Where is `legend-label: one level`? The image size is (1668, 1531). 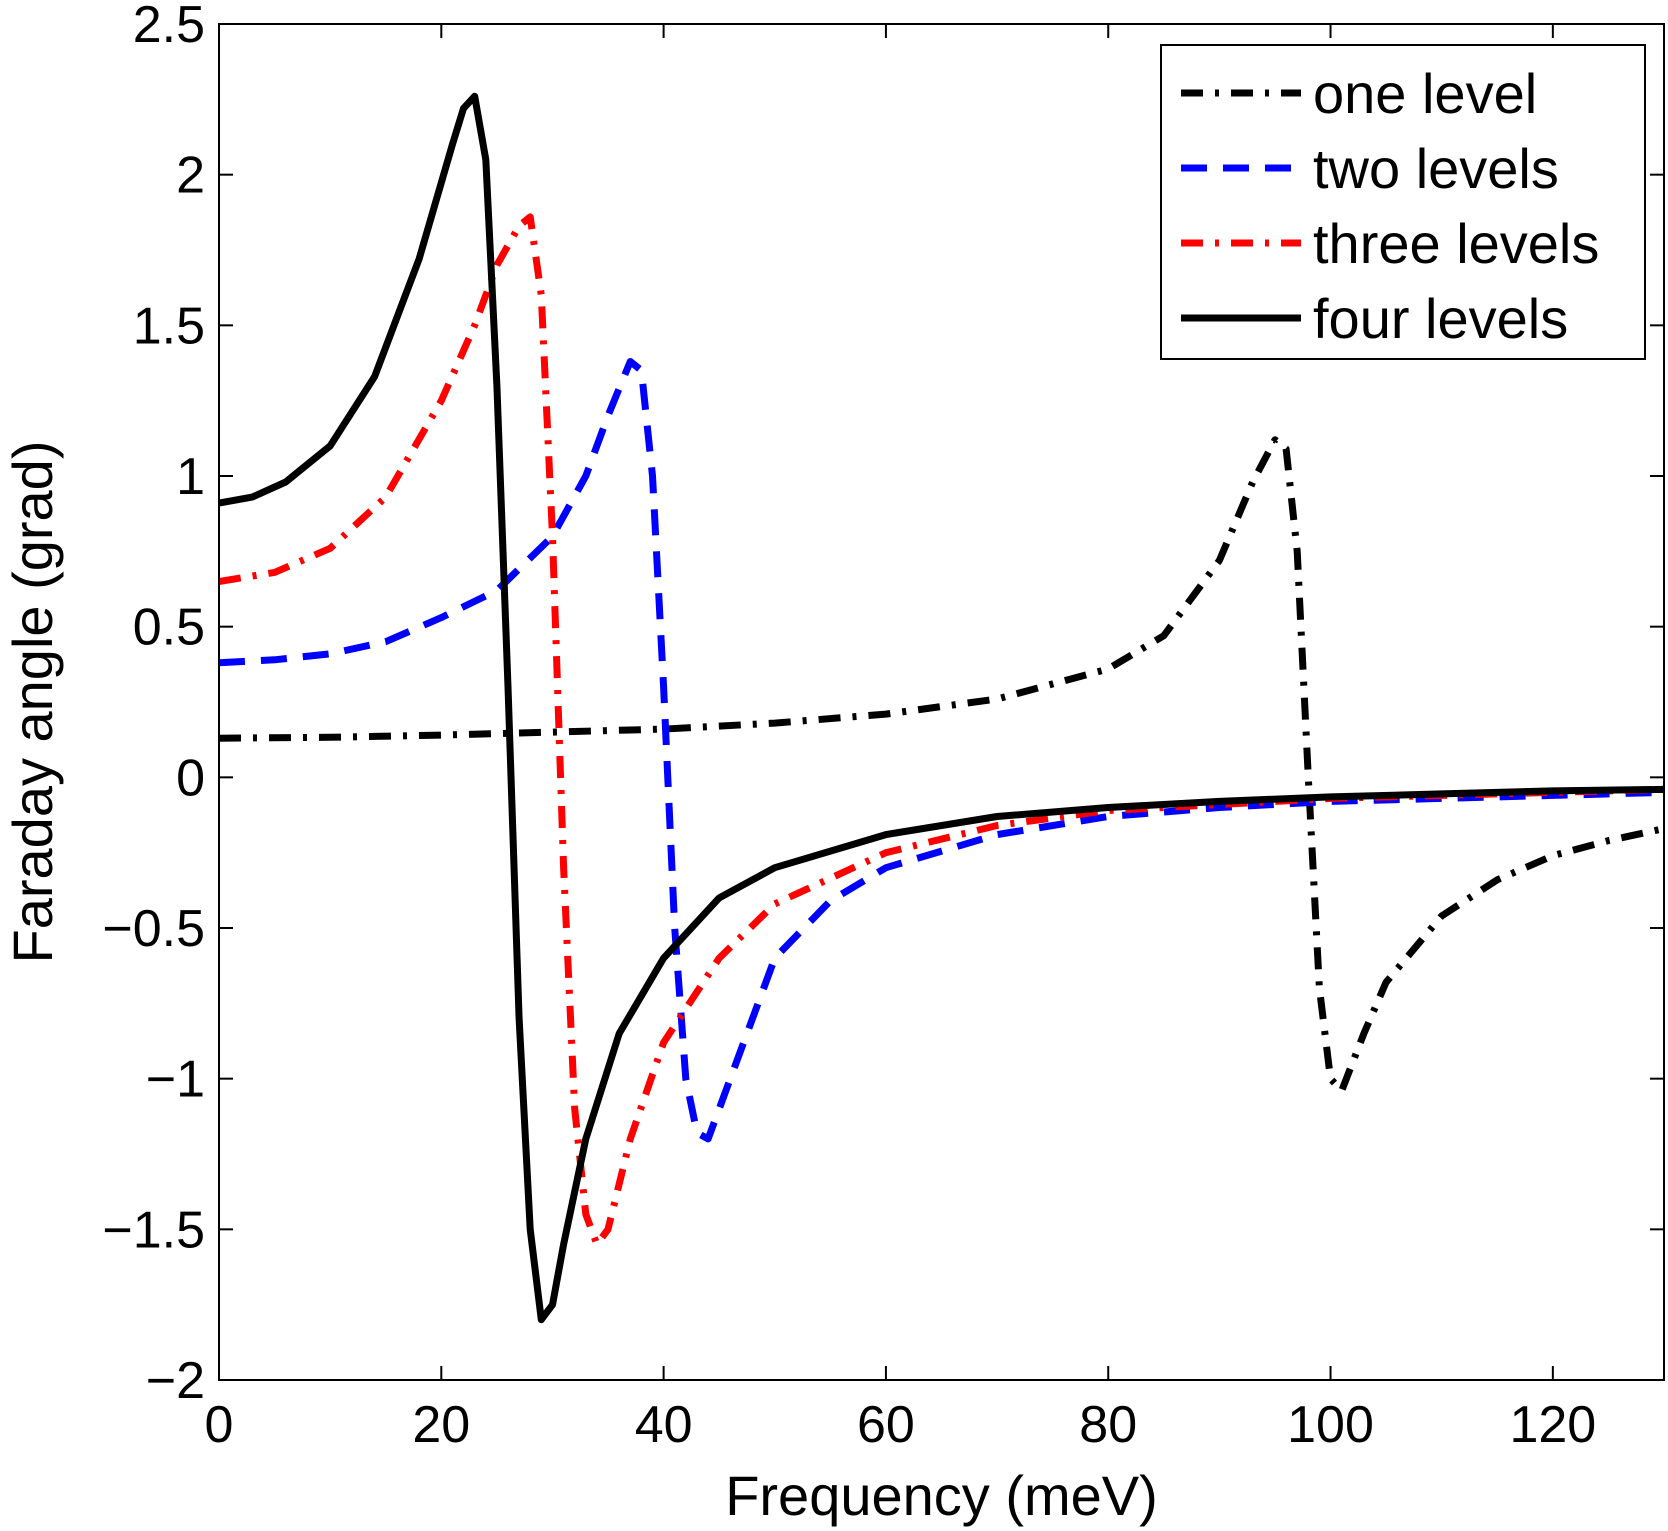
legend-label: one level is located at coordinates (1425, 93).